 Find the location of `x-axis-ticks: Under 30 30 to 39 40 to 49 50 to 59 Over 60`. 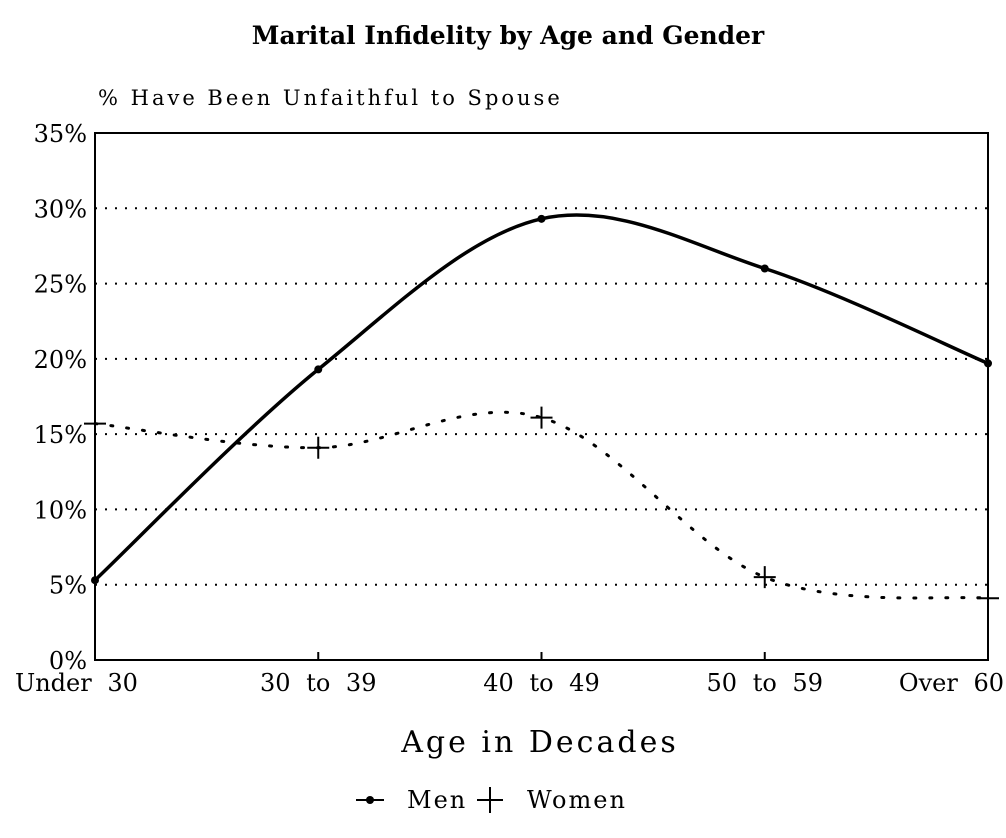

x-axis-ticks: Under 30 30 to 39 40 to 49 50 to 59 Over 60 is located at coordinates (509, 674).